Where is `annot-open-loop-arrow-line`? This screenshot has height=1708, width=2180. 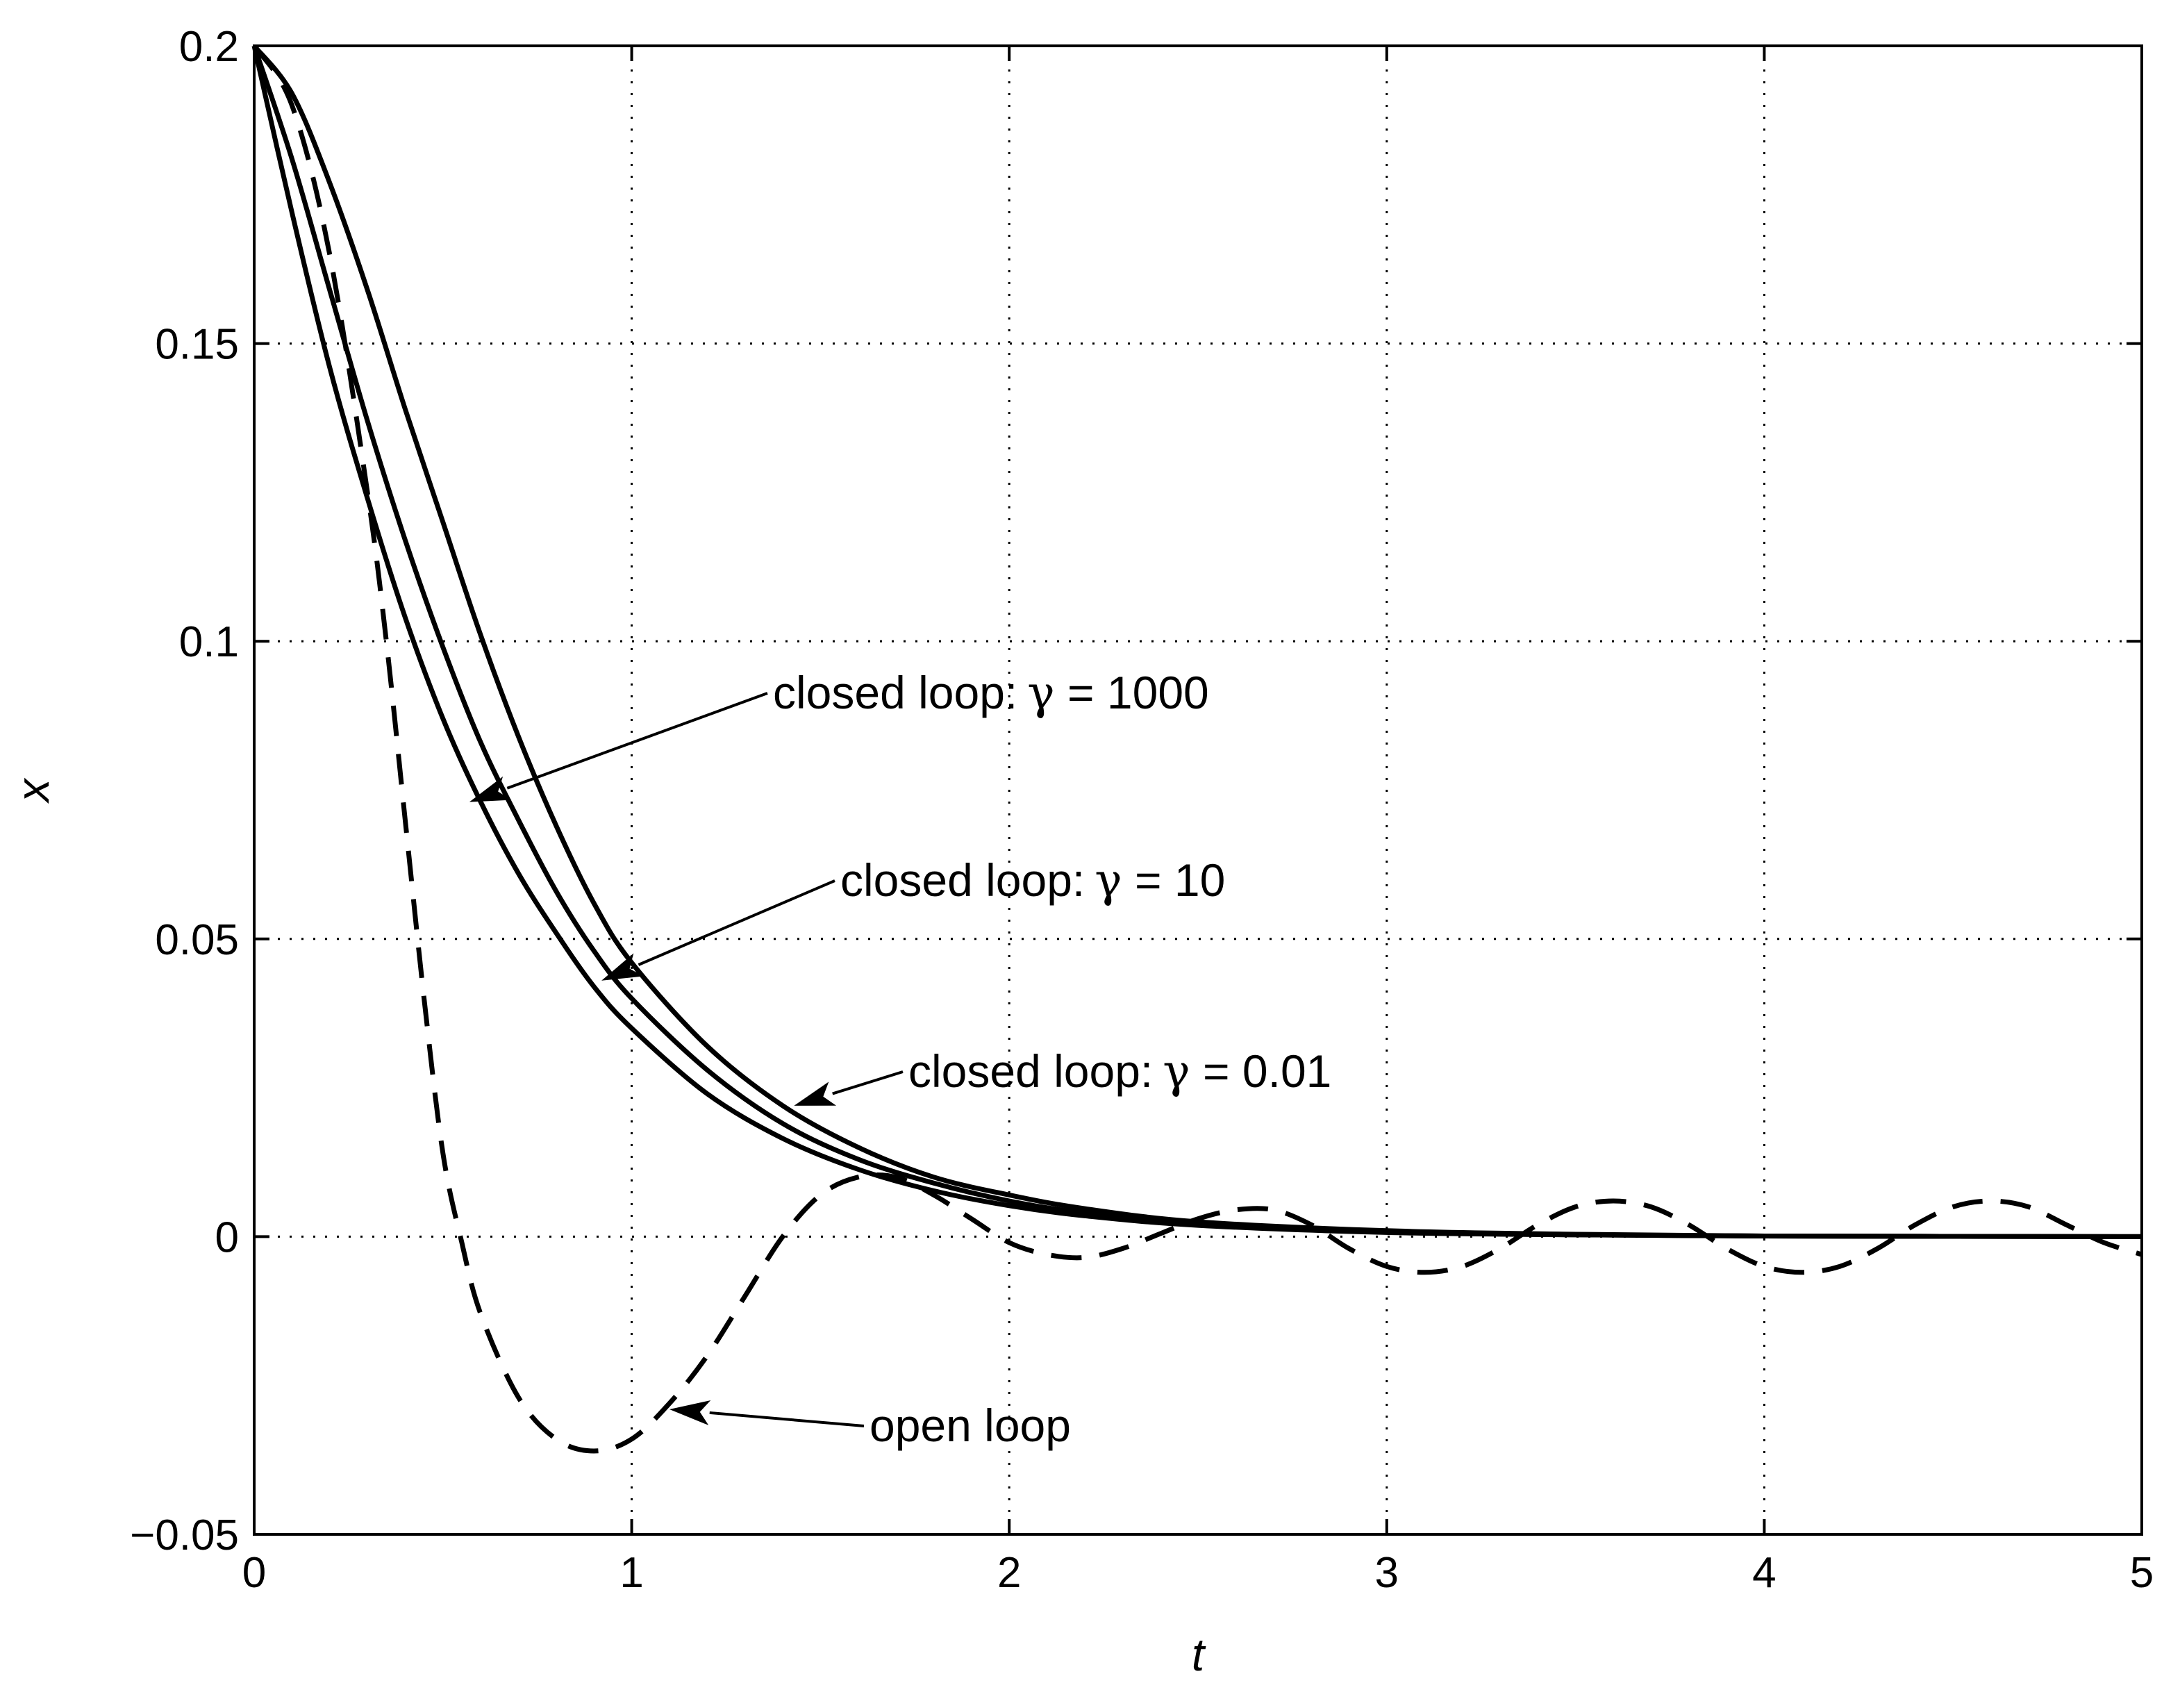
annot-open-loop-arrow-line is located at coordinates (787, 1419).